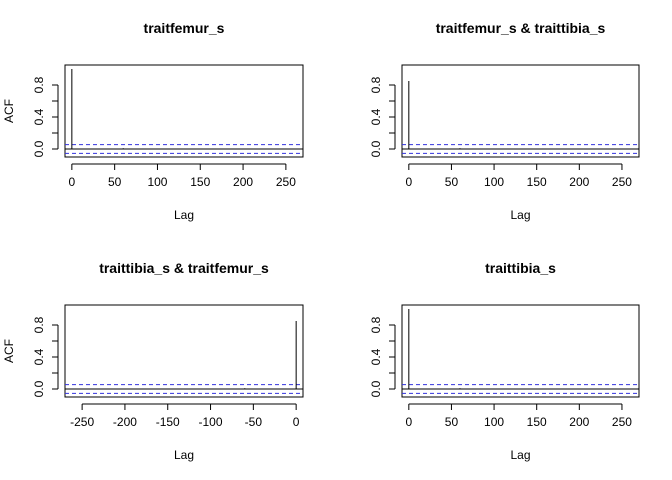 The height and width of the screenshot is (480, 672). I want to click on x-tick-label: -100, so click(211, 422).